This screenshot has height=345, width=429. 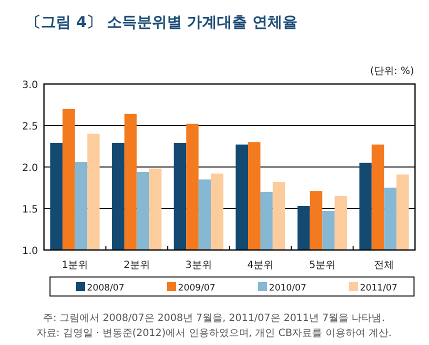 I want to click on chart-title: 〔그림 4〕 소득분위별 가계대출 연체율, so click(x=162, y=22).